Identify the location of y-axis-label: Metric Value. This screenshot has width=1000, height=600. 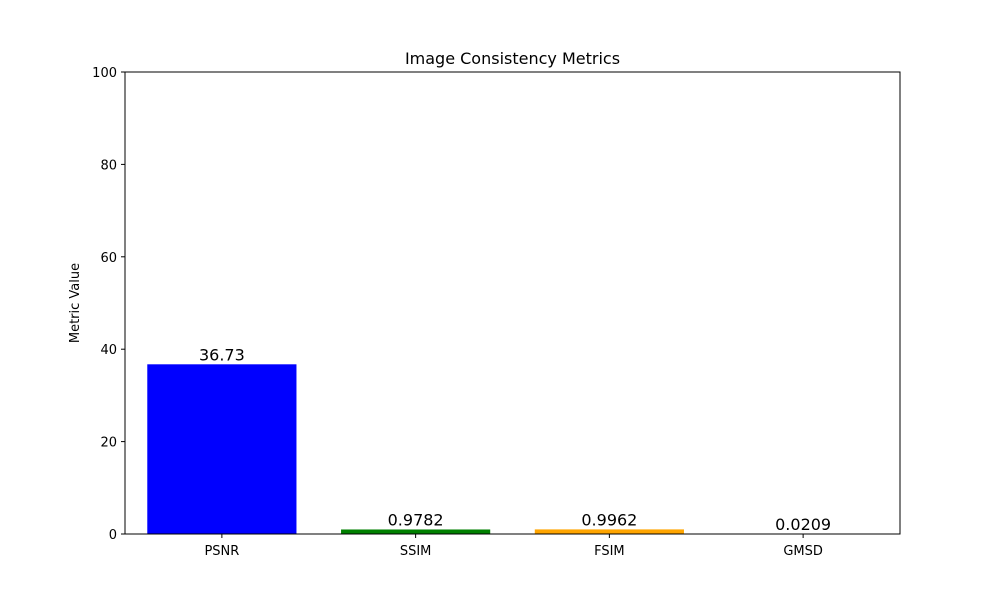
(75, 303).